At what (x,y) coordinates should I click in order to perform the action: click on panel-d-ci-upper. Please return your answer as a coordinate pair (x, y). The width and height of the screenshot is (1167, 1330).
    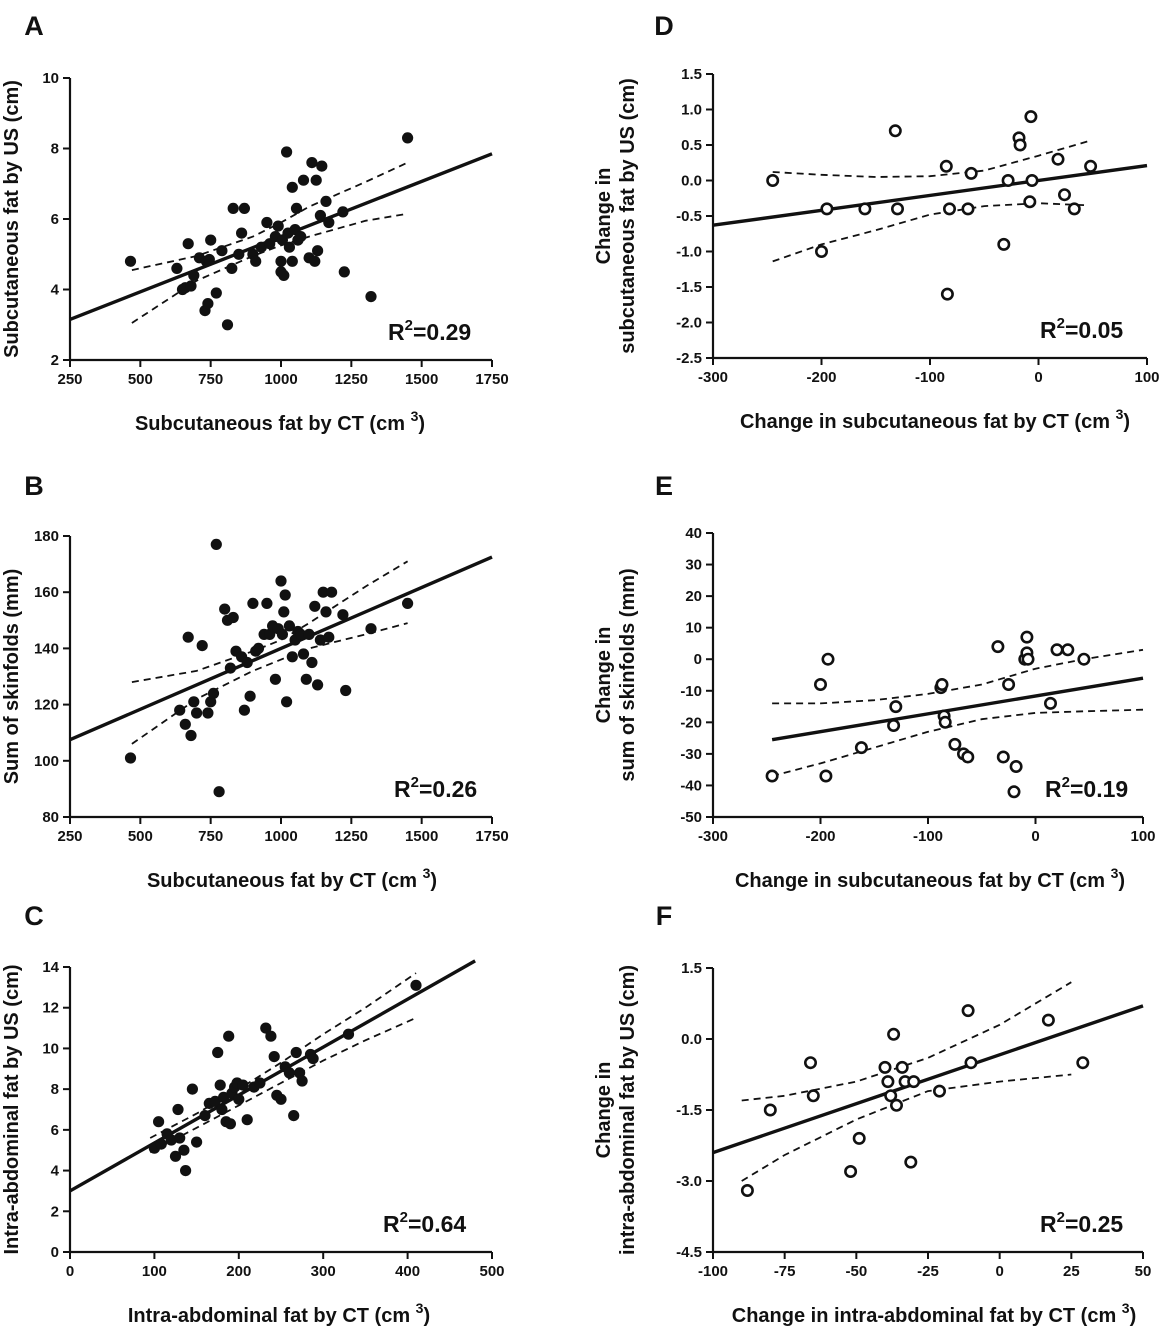
    Looking at the image, I should click on (930, 159).